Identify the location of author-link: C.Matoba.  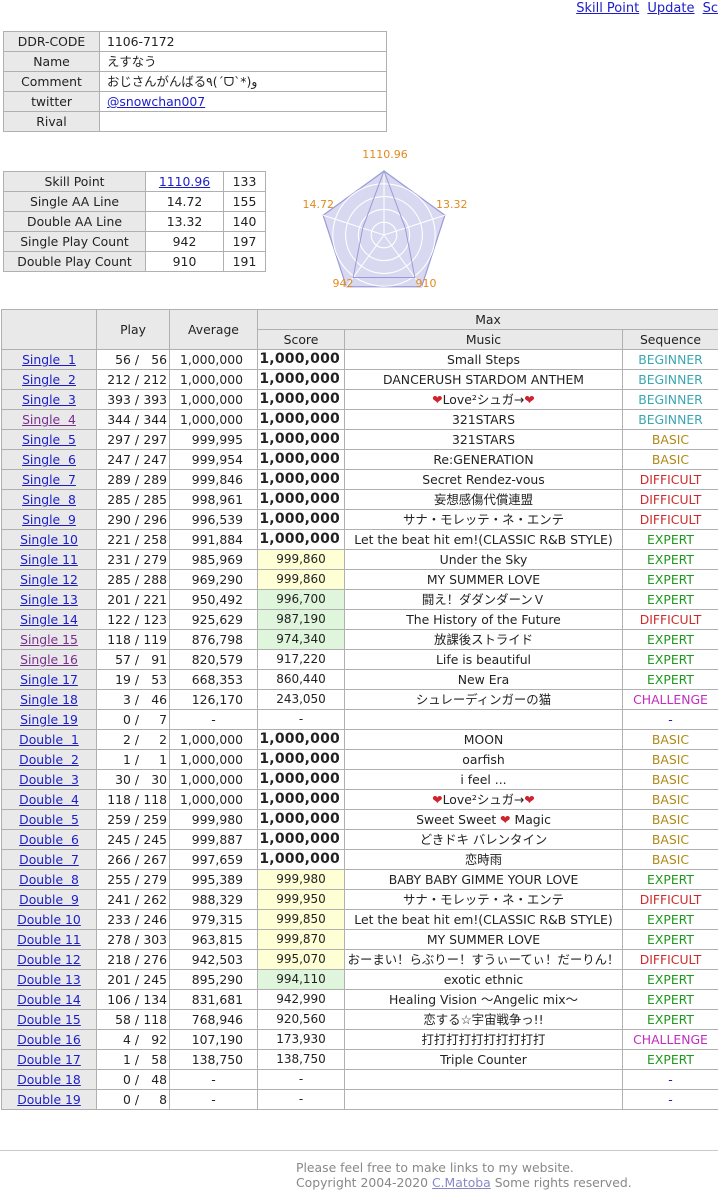
(461, 1182).